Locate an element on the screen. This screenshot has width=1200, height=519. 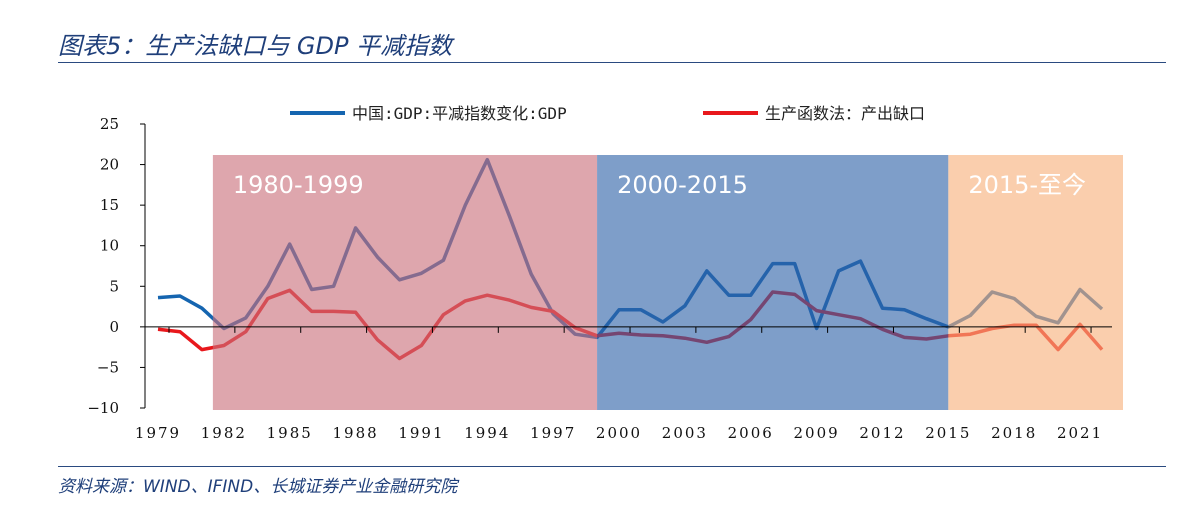
footer-divider is located at coordinates (612, 466).